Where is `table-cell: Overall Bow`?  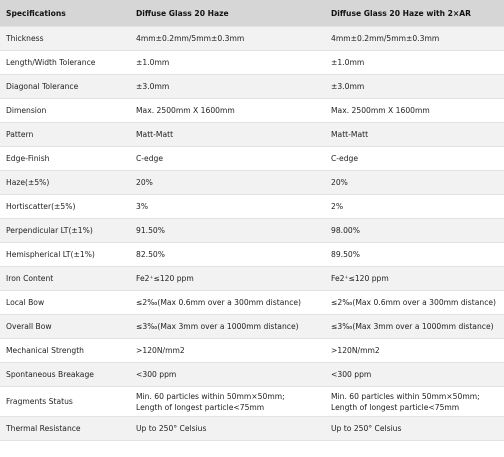
table-cell: Overall Bow is located at coordinates (65, 326).